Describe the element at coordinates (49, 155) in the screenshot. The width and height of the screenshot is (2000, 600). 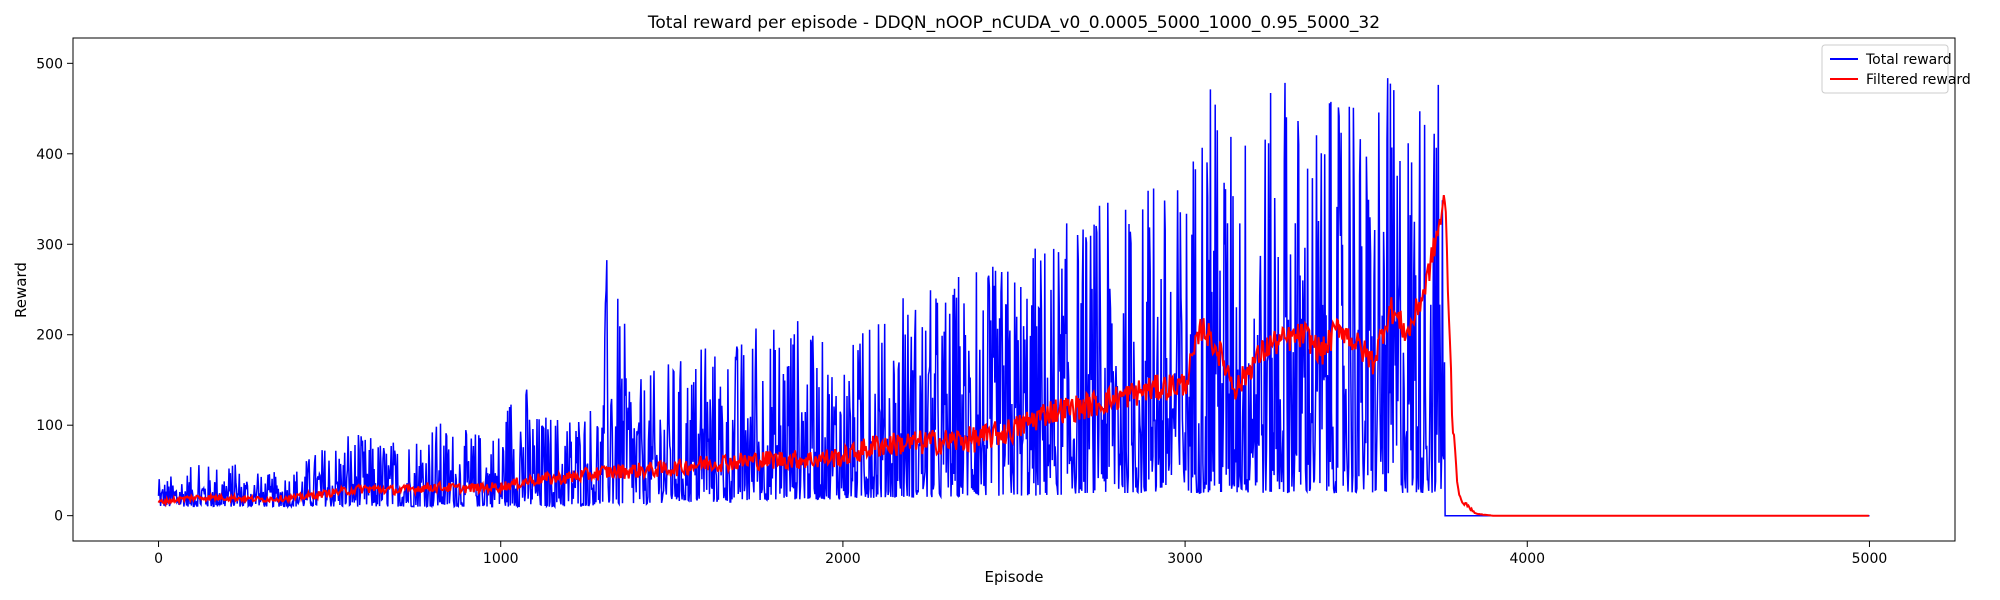
I see `y-tick-label: 400` at that location.